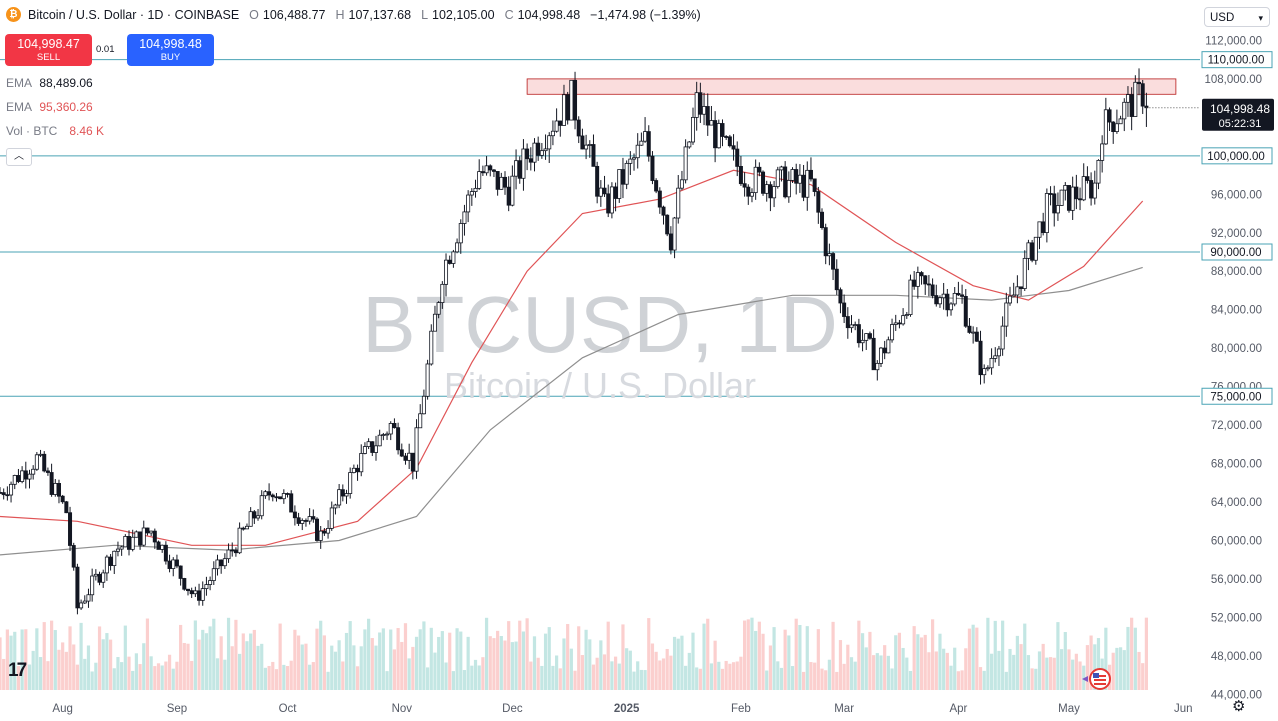 This screenshot has width=1278, height=721. What do you see at coordinates (55, 131) in the screenshot?
I see `legend-volume: Vol · BTC 8.46 K` at bounding box center [55, 131].